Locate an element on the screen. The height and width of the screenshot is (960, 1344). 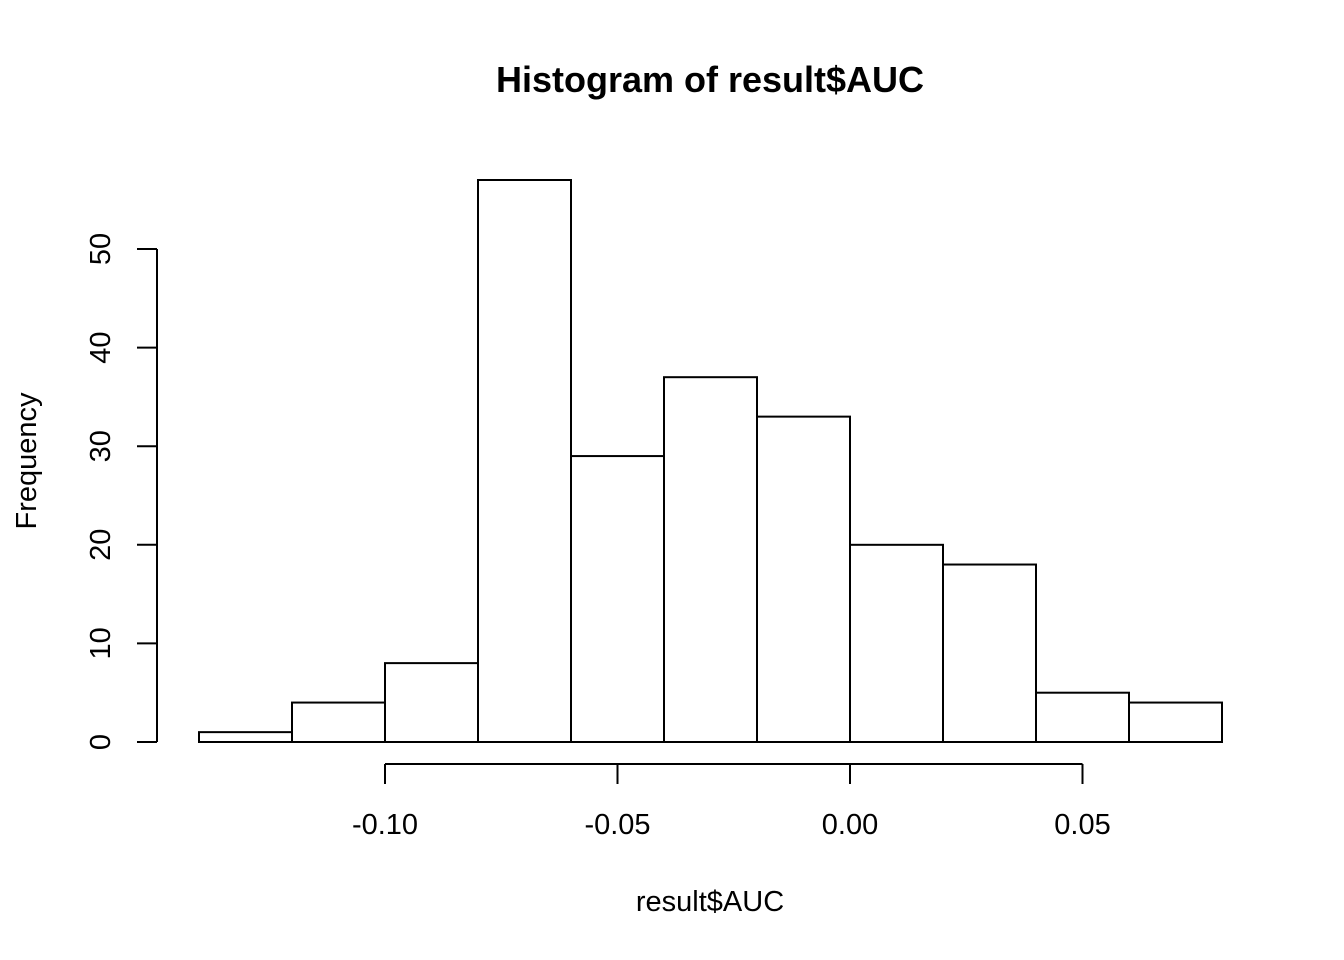
y-axis: 0 10 20 30 40 50 is located at coordinates (121, 491).